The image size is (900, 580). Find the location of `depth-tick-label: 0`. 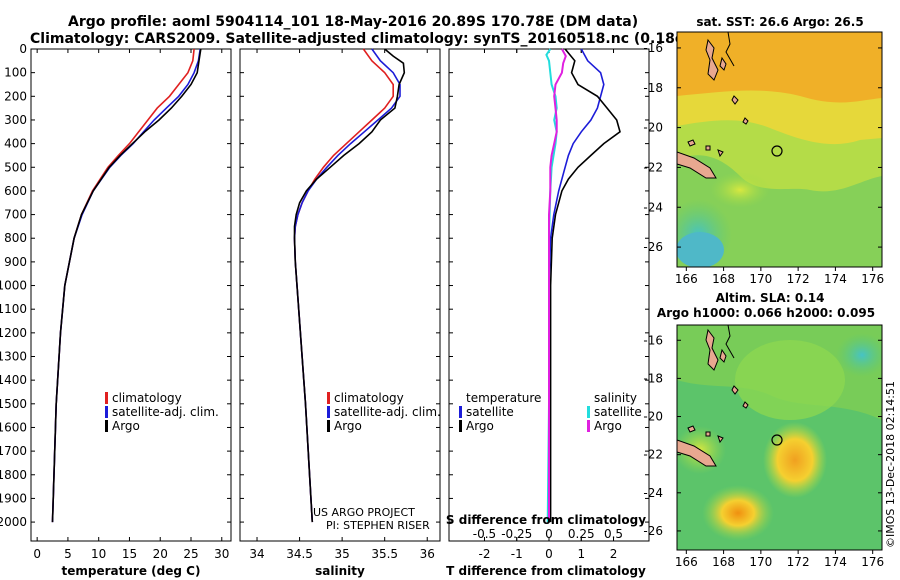

depth-tick-label: 0 is located at coordinates (23, 49).